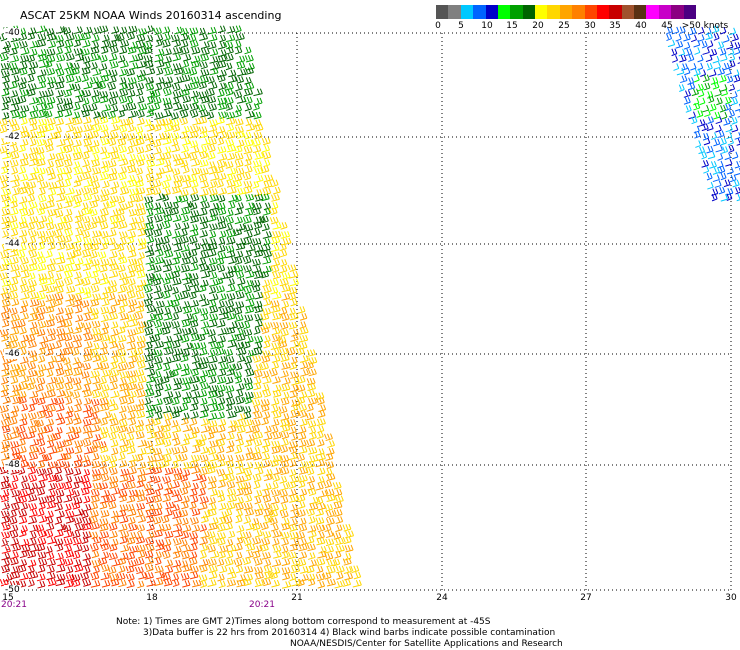  I want to click on latitude-label: -46, so click(12, 354).